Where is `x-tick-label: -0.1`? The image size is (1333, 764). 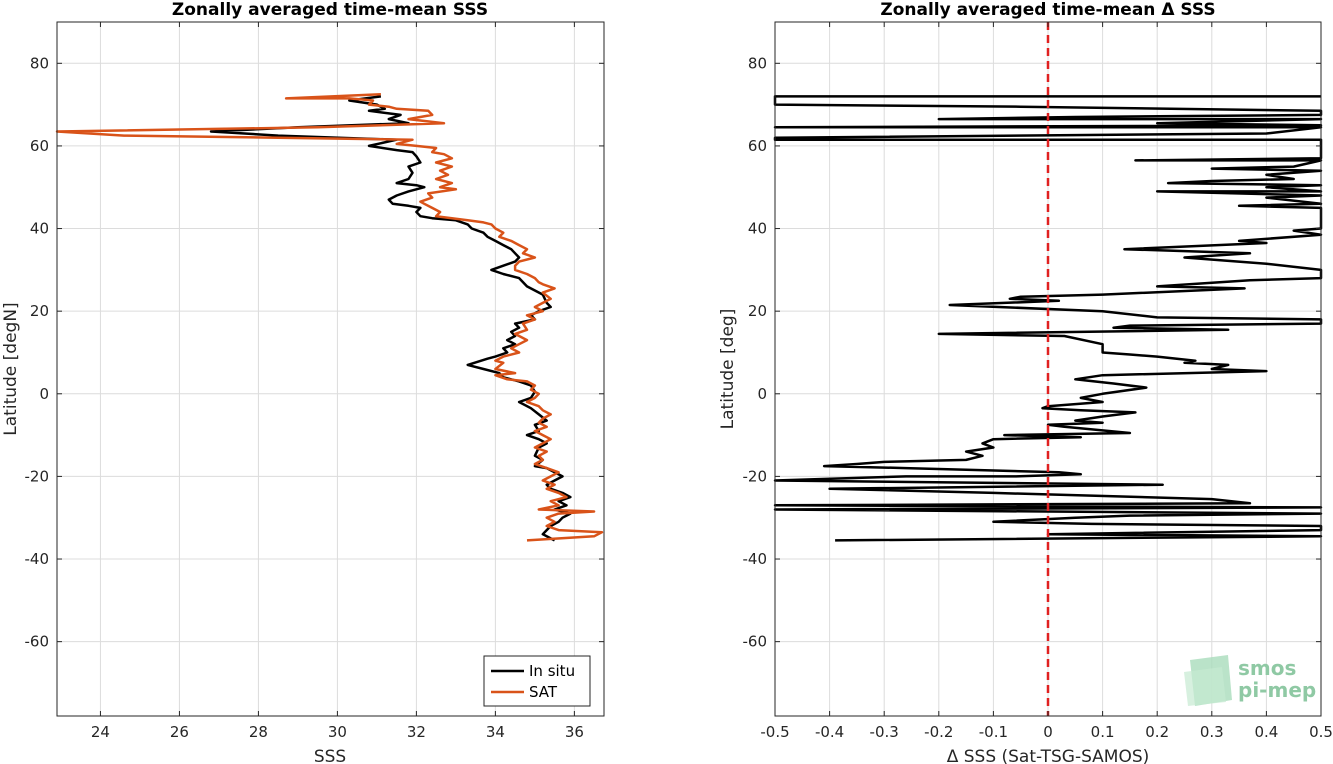 x-tick-label: -0.1 is located at coordinates (993, 732).